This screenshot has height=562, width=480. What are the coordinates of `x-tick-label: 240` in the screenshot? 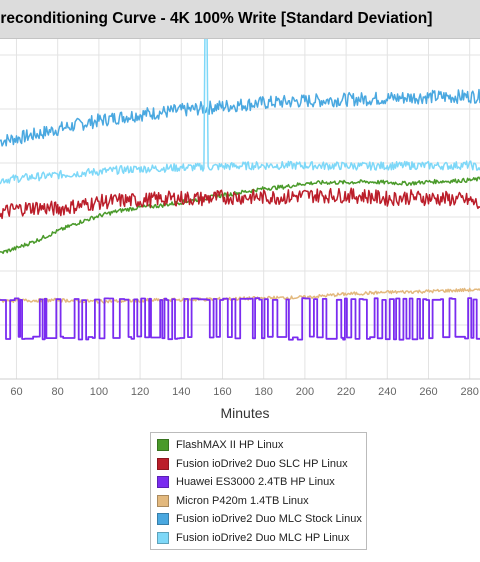 It's located at (387, 392).